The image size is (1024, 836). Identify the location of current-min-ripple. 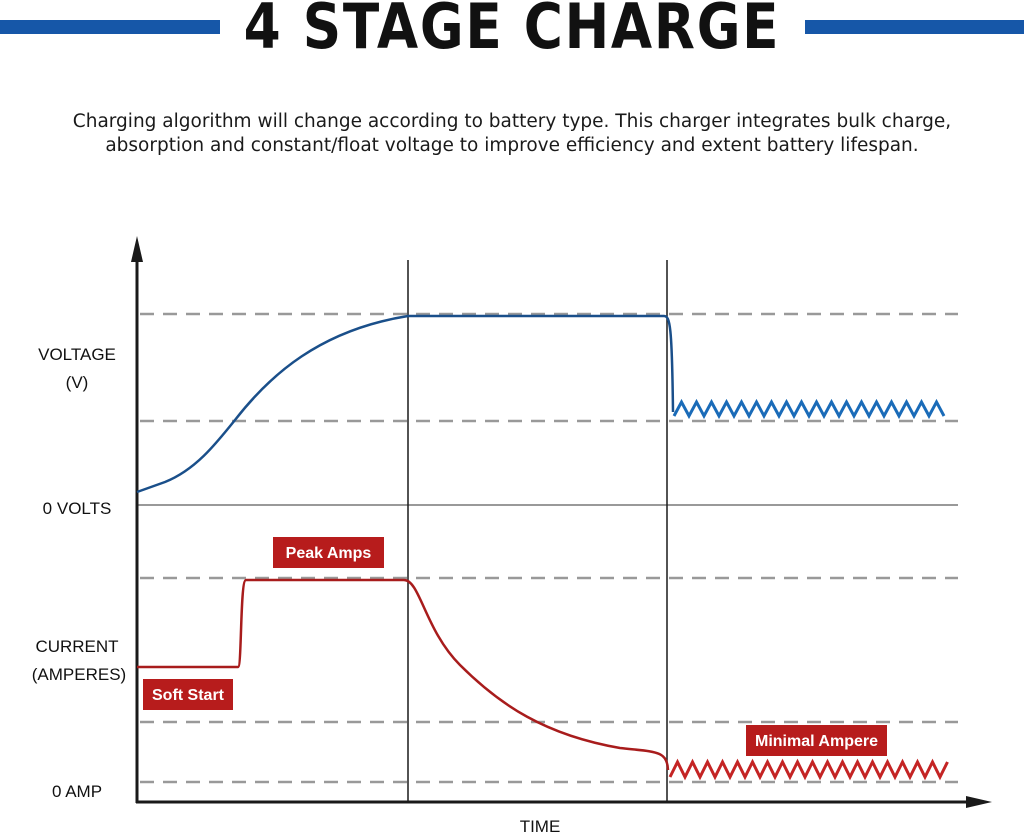
(808, 769).